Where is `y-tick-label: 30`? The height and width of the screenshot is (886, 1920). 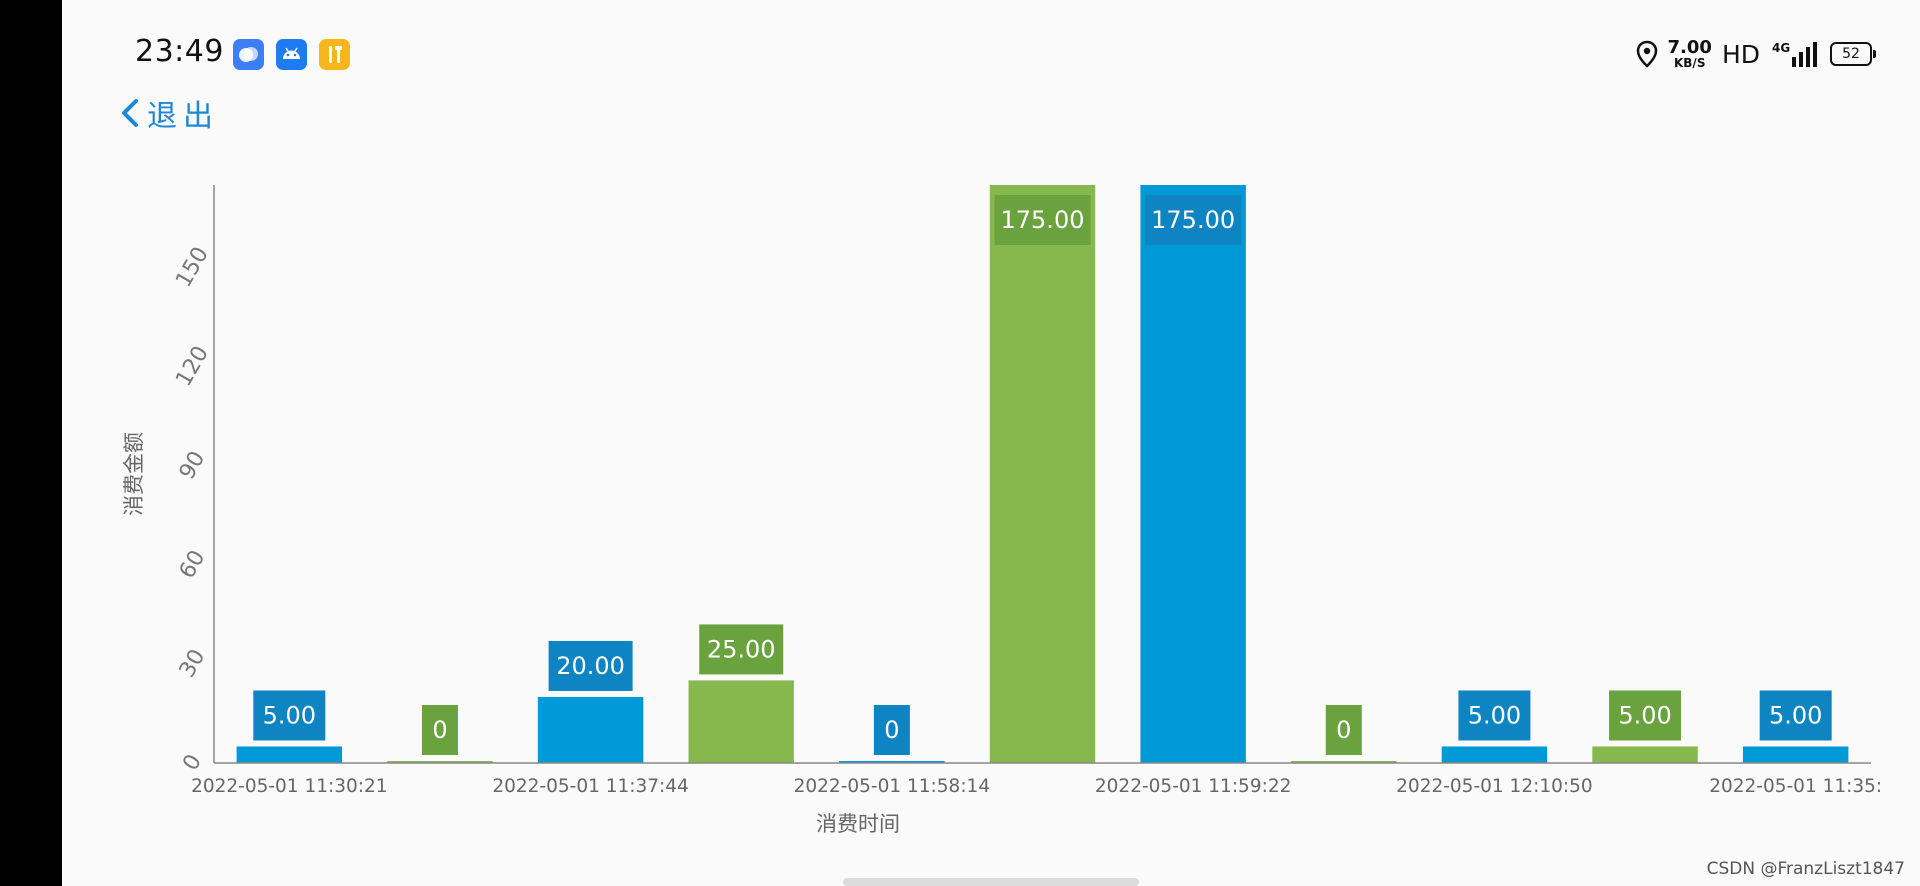 y-tick-label: 30 is located at coordinates (193, 663).